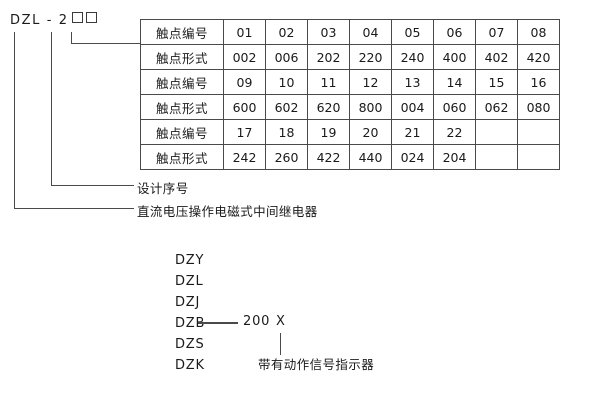 Image resolution: width=600 pixels, height=400 pixels. I want to click on legend-item-dzy: DZY, so click(190, 260).